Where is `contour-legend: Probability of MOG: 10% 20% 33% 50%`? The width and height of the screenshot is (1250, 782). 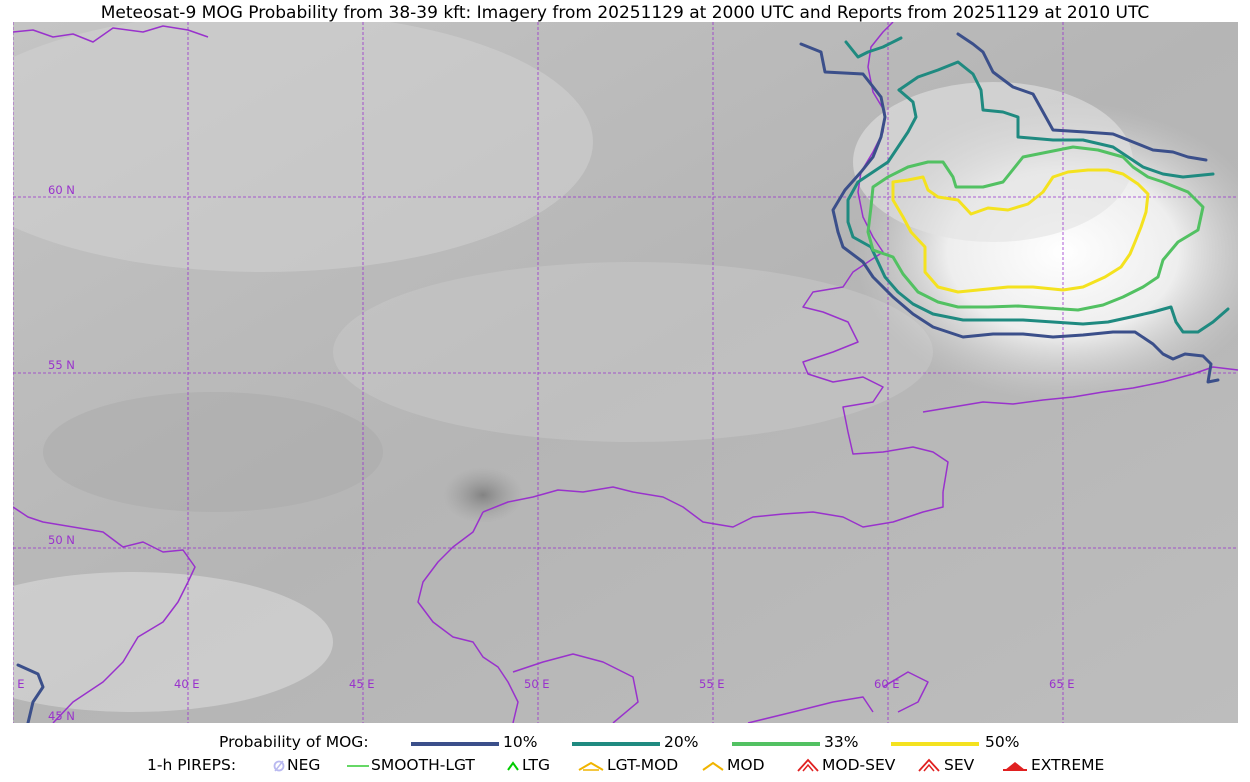
contour-legend: Probability of MOG: 10% 20% 33% 50% is located at coordinates (625, 743).